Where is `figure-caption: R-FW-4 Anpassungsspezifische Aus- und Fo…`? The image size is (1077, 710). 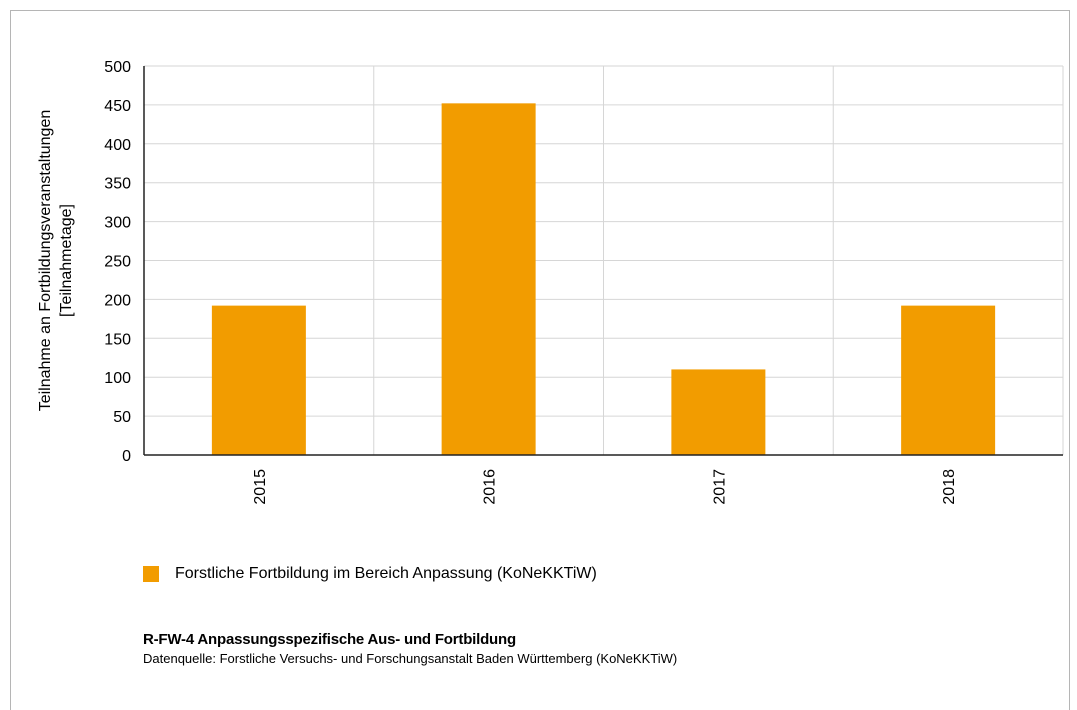 figure-caption: R-FW-4 Anpassungsspezifische Aus- und Fo… is located at coordinates (410, 648).